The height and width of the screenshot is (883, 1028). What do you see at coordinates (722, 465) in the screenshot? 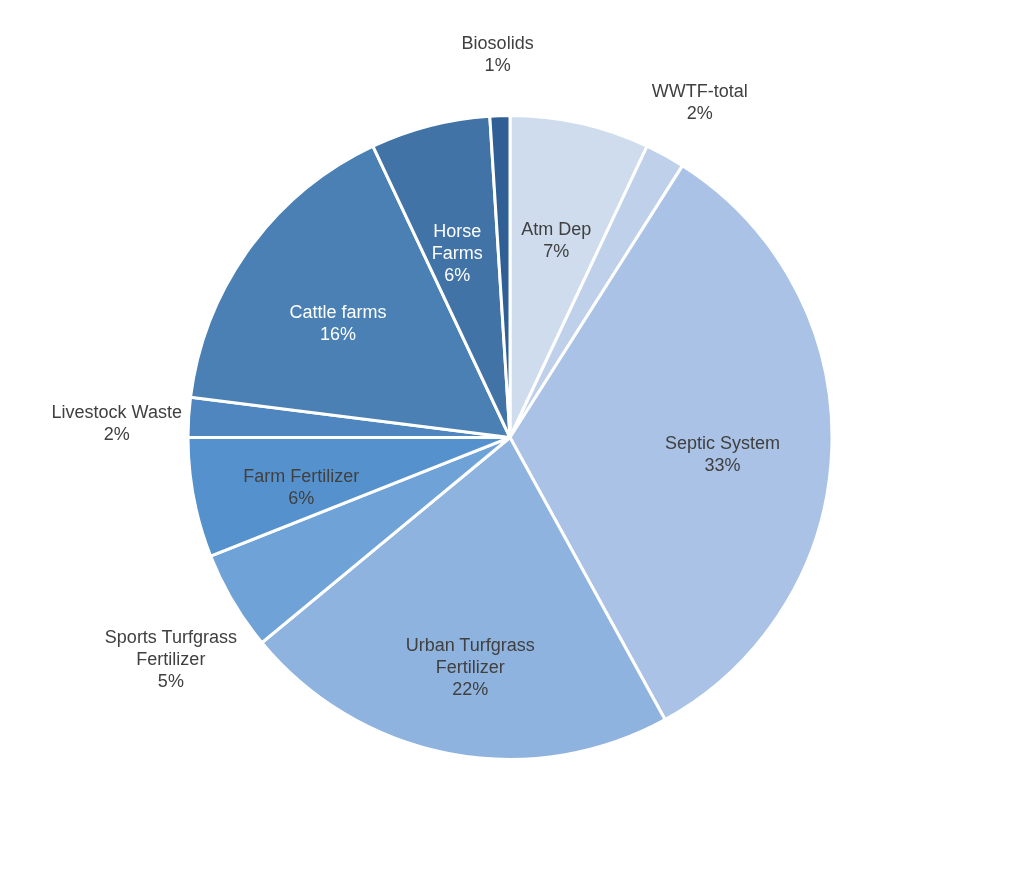
I see `data-label: 33%` at bounding box center [722, 465].